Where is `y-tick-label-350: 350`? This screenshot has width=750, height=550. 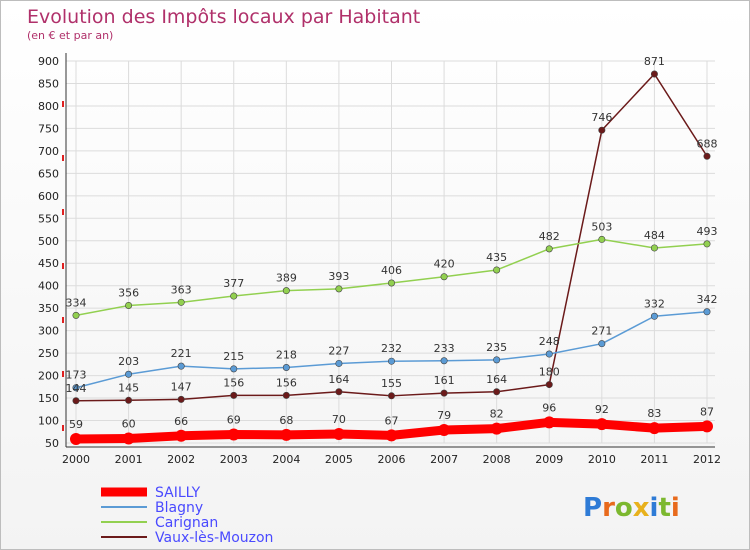
y-tick-label-350: 350 is located at coordinates (48, 308).